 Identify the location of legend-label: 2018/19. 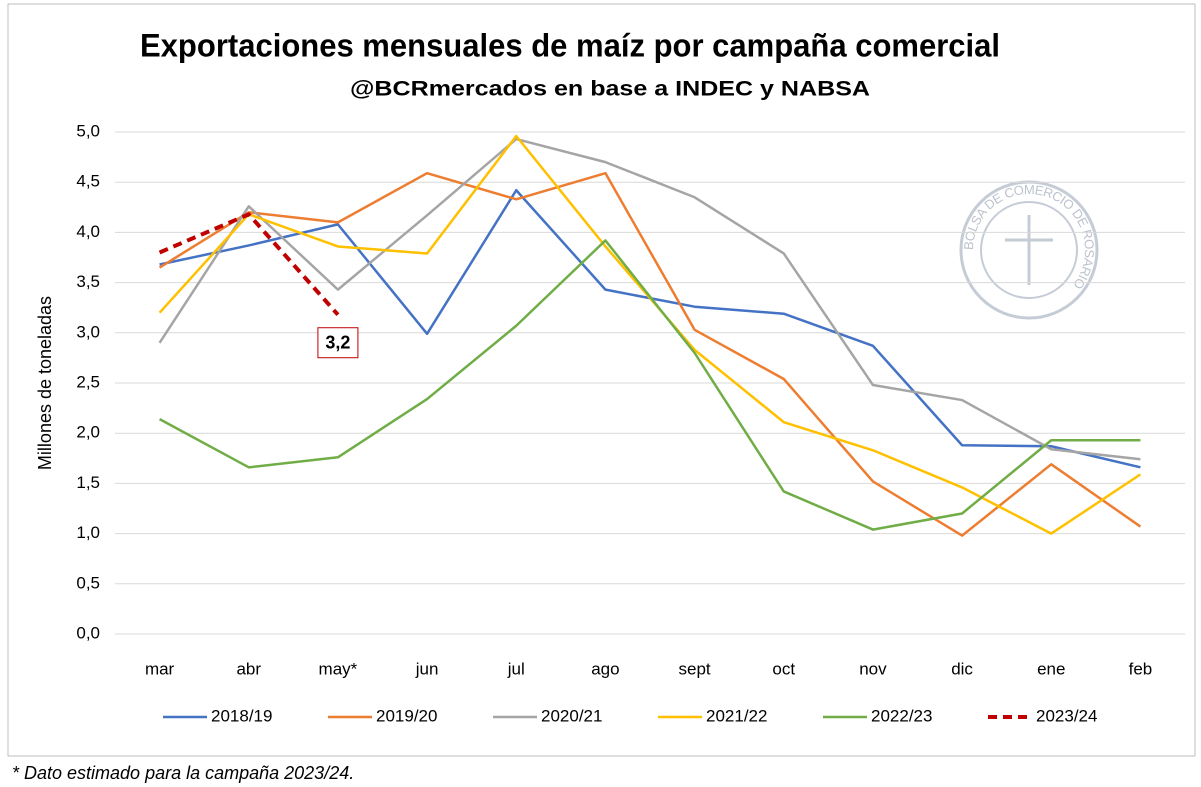
(241, 715).